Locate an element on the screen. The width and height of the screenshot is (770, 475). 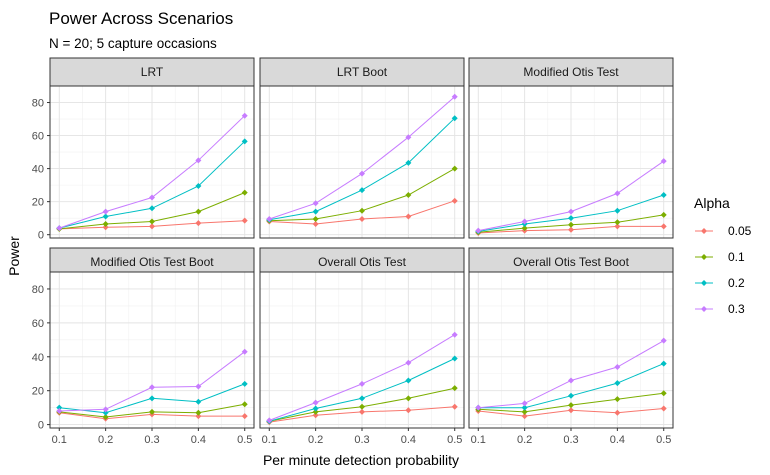
facet-strip-label: Modified Otis Test is located at coordinates (571, 72).